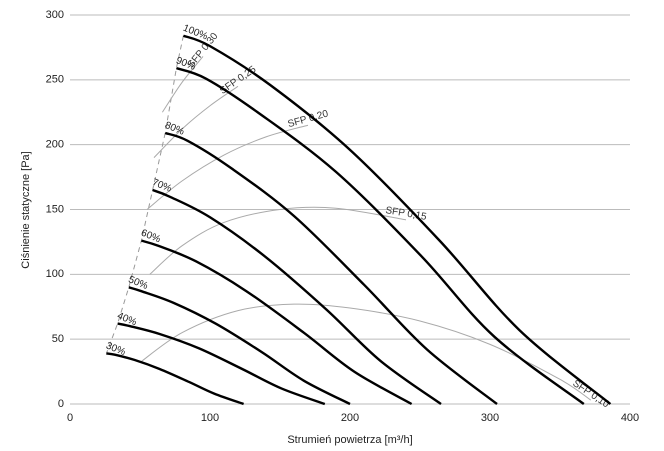  Describe the element at coordinates (630, 418) in the screenshot. I see `x-tick-label: 400` at that location.